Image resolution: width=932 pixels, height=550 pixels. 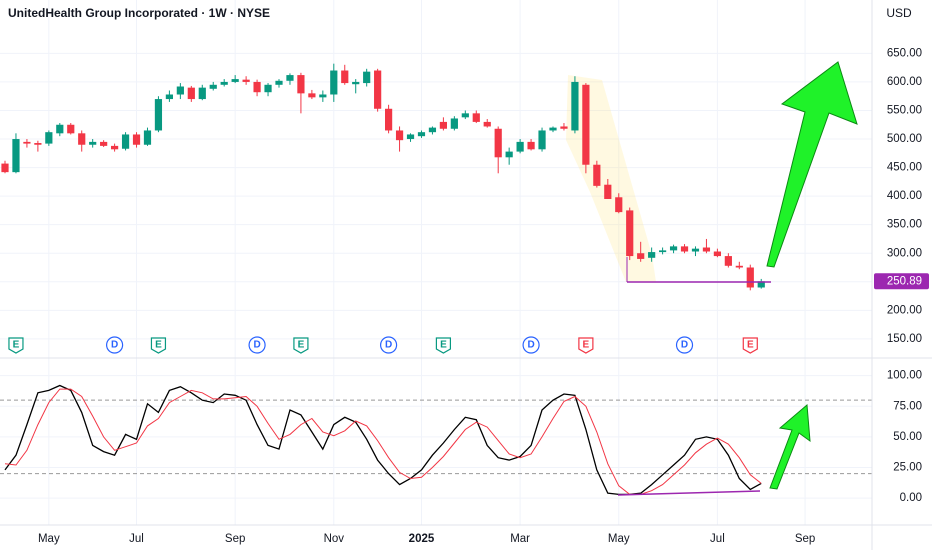 I want to click on y-tick-label: 550.00, so click(x=904, y=111).